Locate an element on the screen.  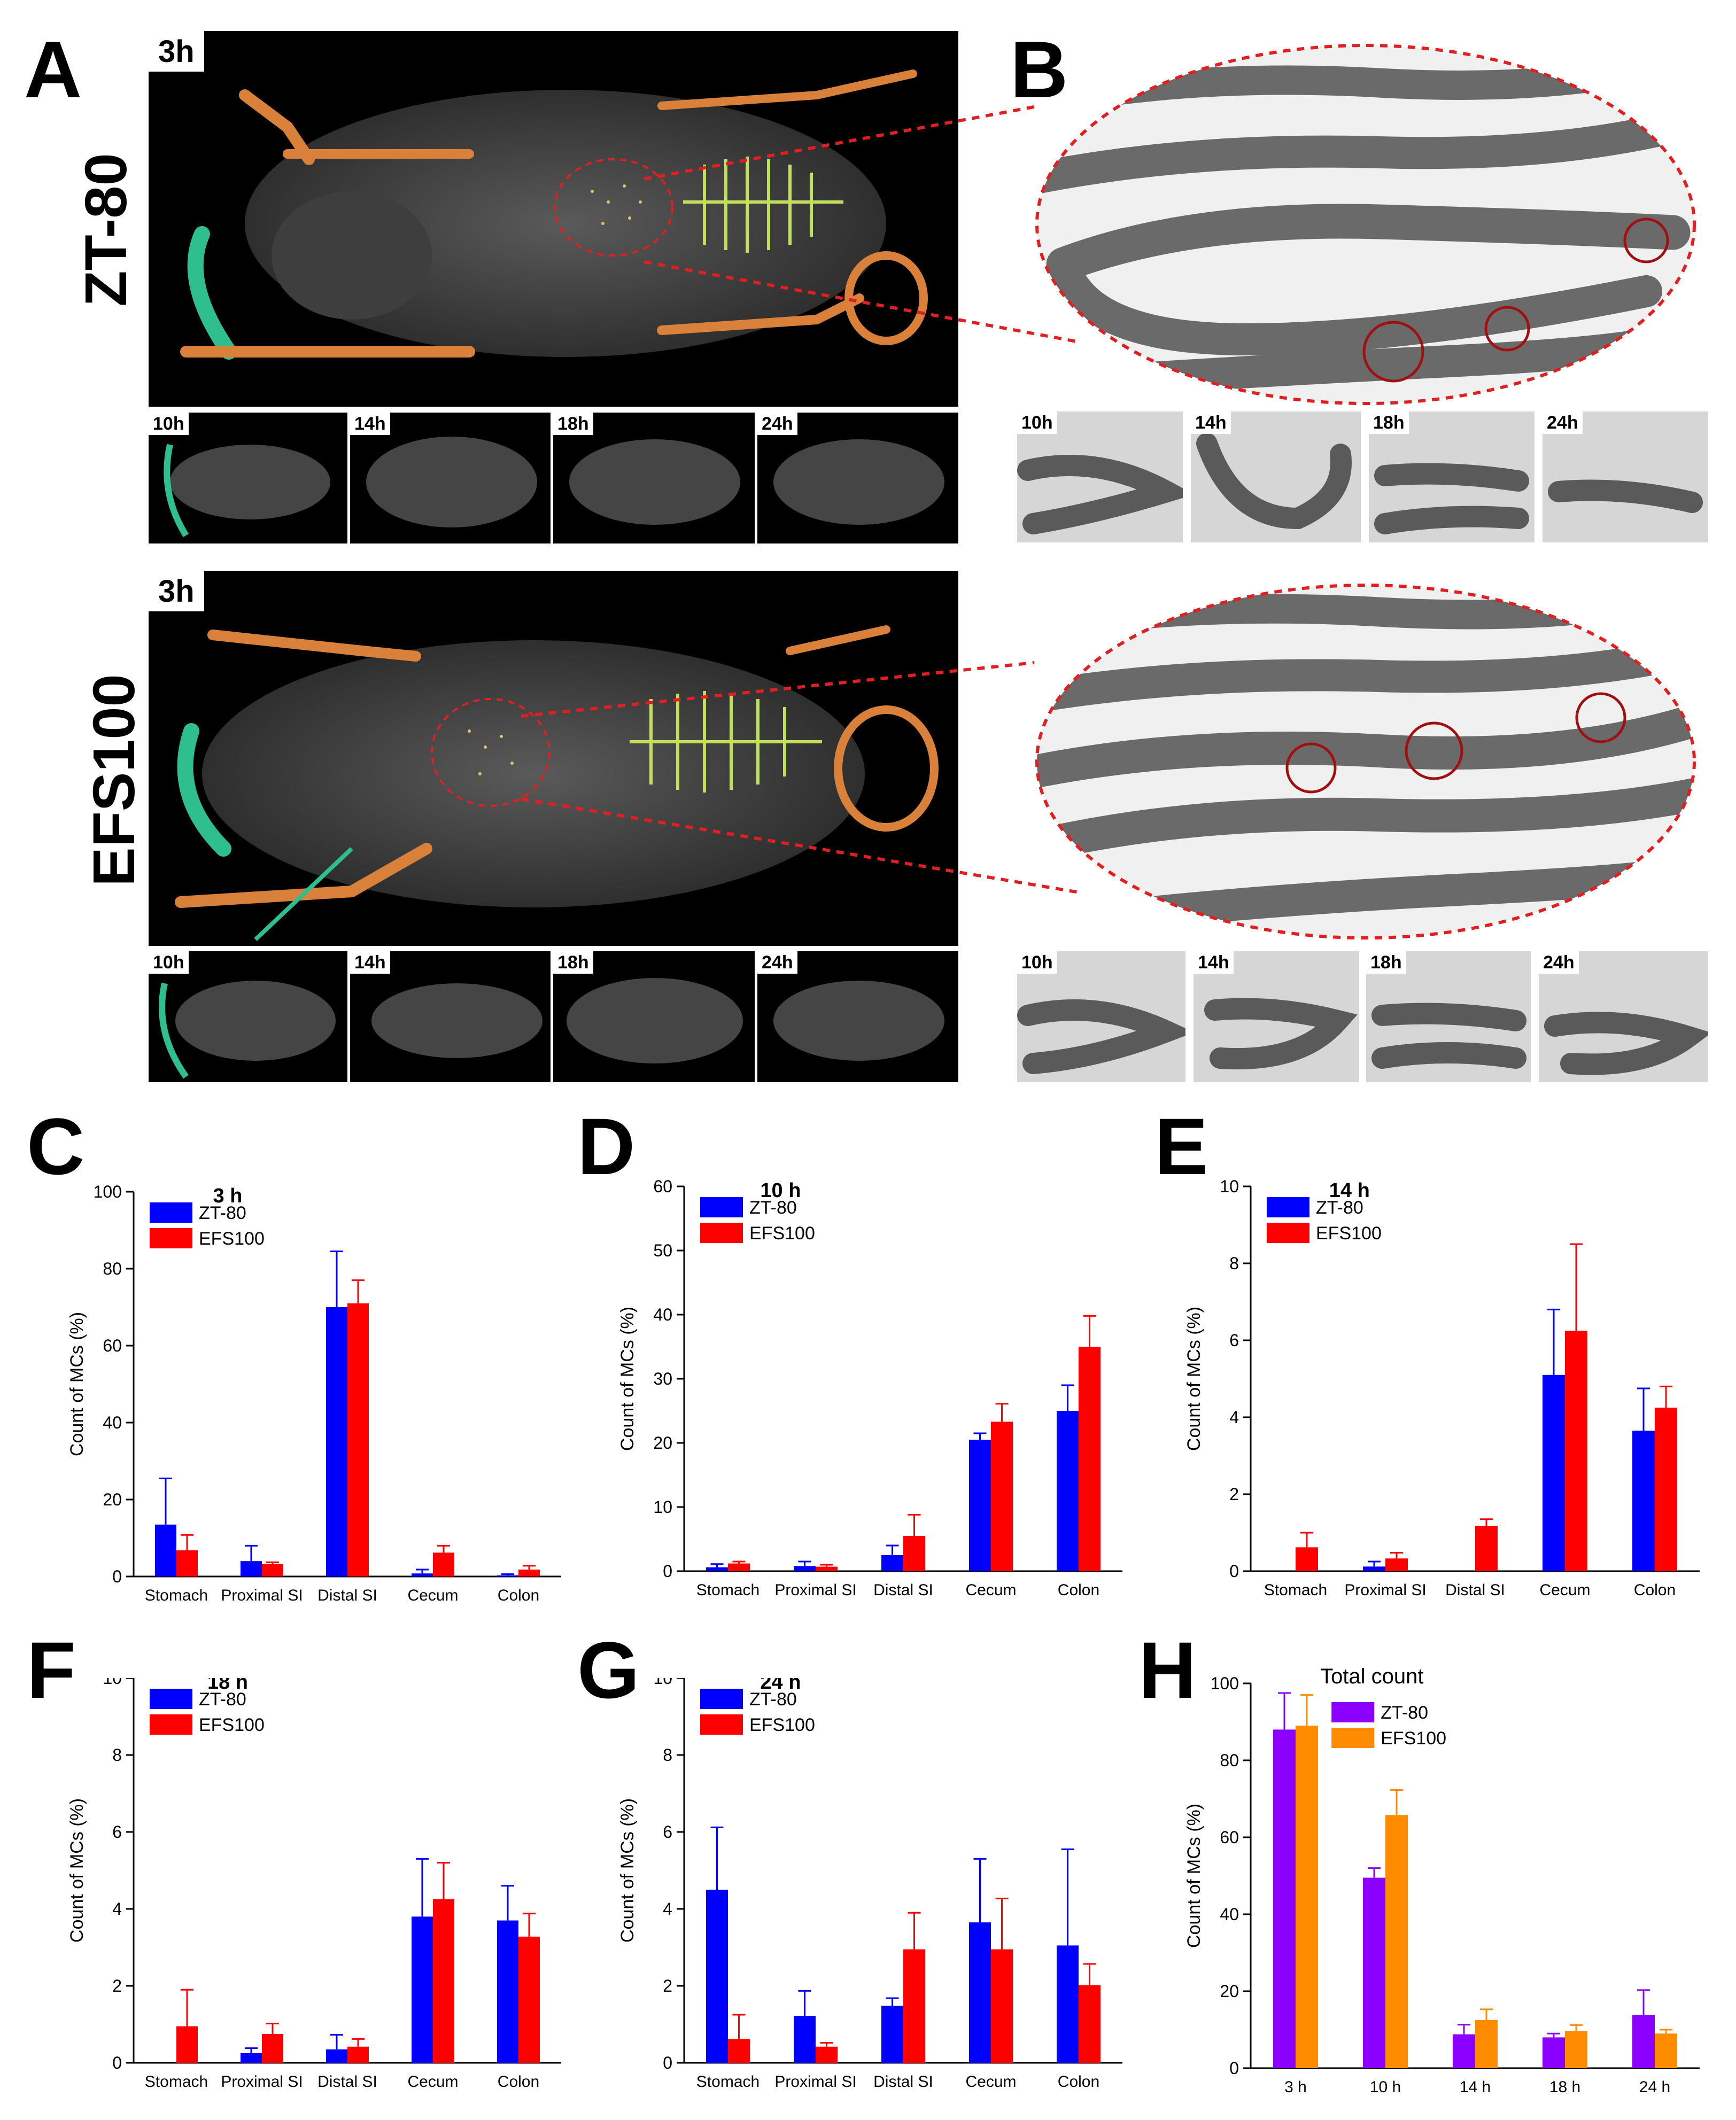
time-tag: 3h is located at coordinates (176, 52).